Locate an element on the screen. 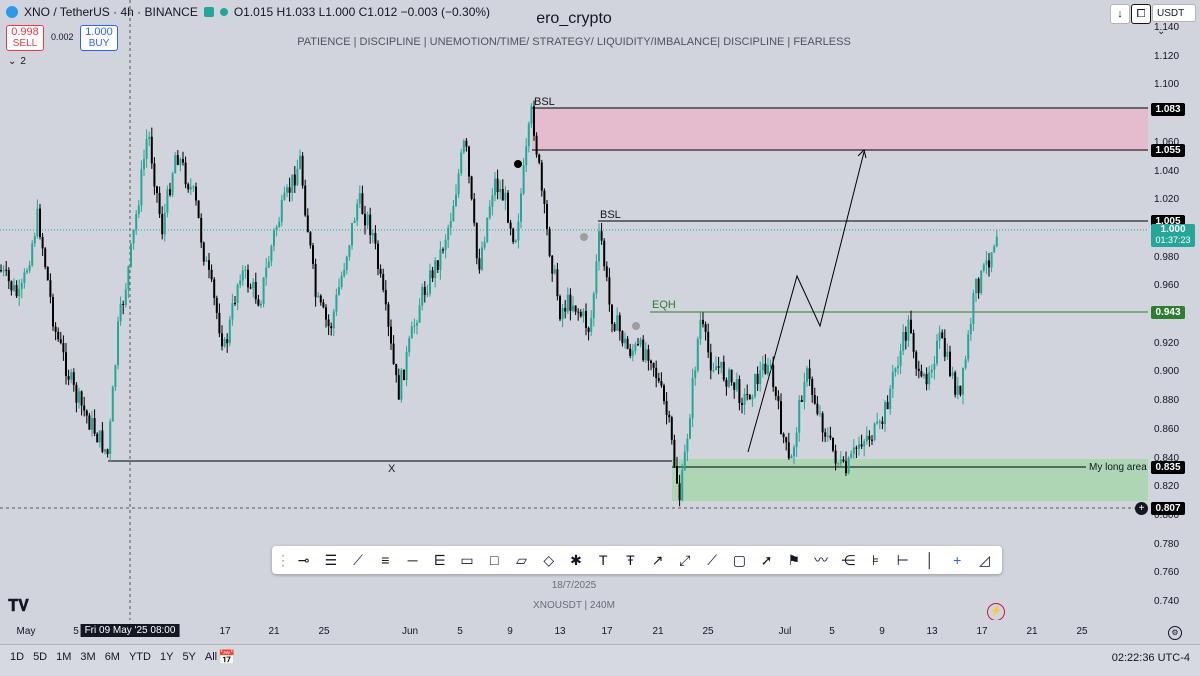 The image size is (1200, 676). arrow-icon: ➚ is located at coordinates (766, 560).